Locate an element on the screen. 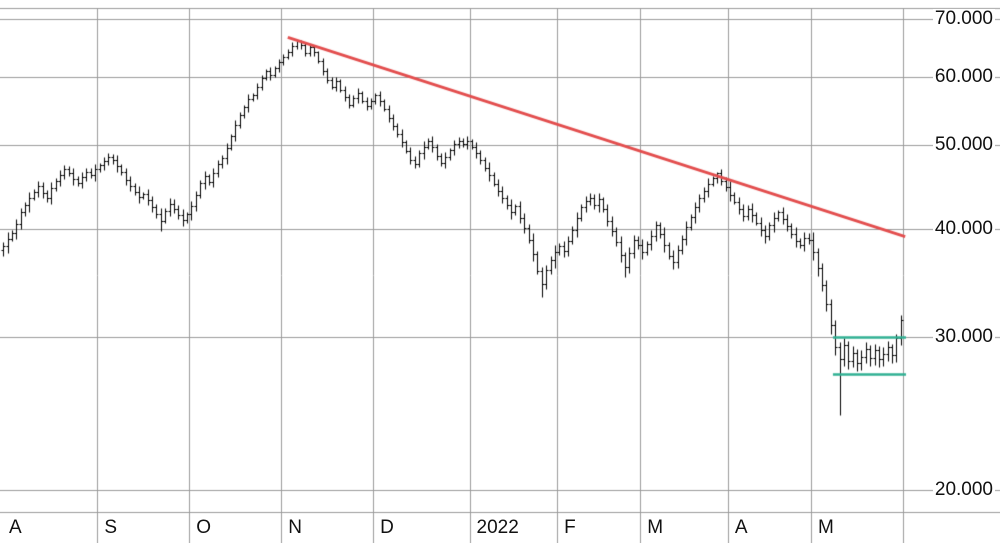 The image size is (1000, 543). x-axis-month-label: D is located at coordinates (387, 527).